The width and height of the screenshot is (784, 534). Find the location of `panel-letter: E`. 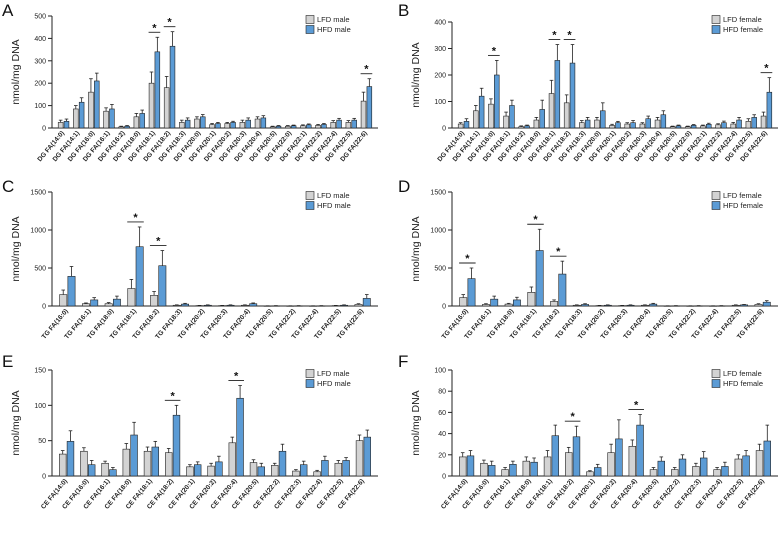

panel-letter: E is located at coordinates (7, 361).